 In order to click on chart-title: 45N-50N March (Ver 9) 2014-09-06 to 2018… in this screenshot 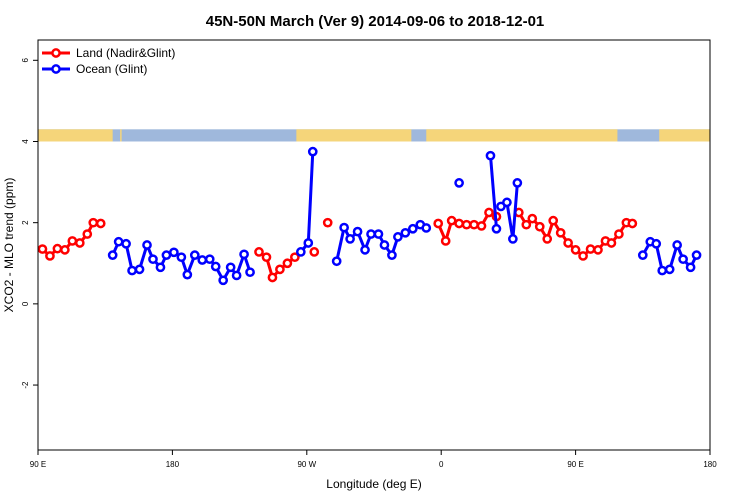, I will do `click(375, 21)`.